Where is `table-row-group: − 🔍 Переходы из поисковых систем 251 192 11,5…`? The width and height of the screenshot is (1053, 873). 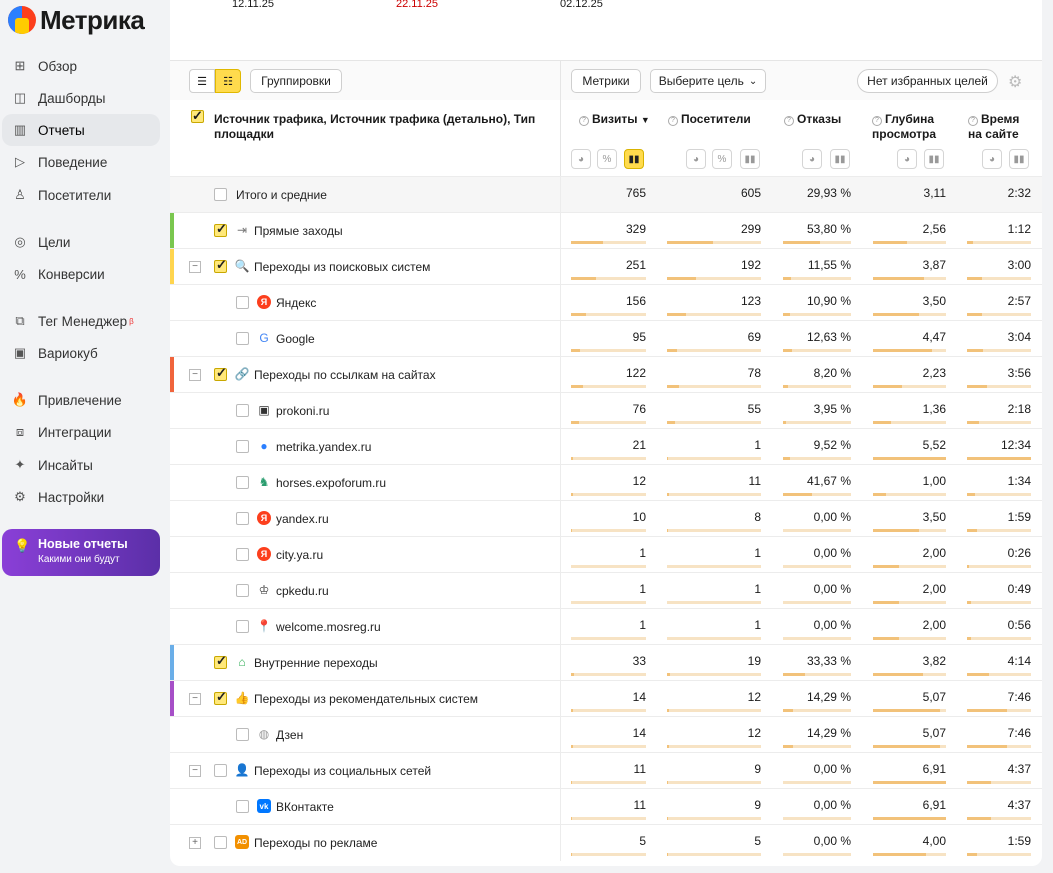 table-row-group: − 🔍 Переходы из поисковых систем 251 192 11,5… is located at coordinates (606, 266).